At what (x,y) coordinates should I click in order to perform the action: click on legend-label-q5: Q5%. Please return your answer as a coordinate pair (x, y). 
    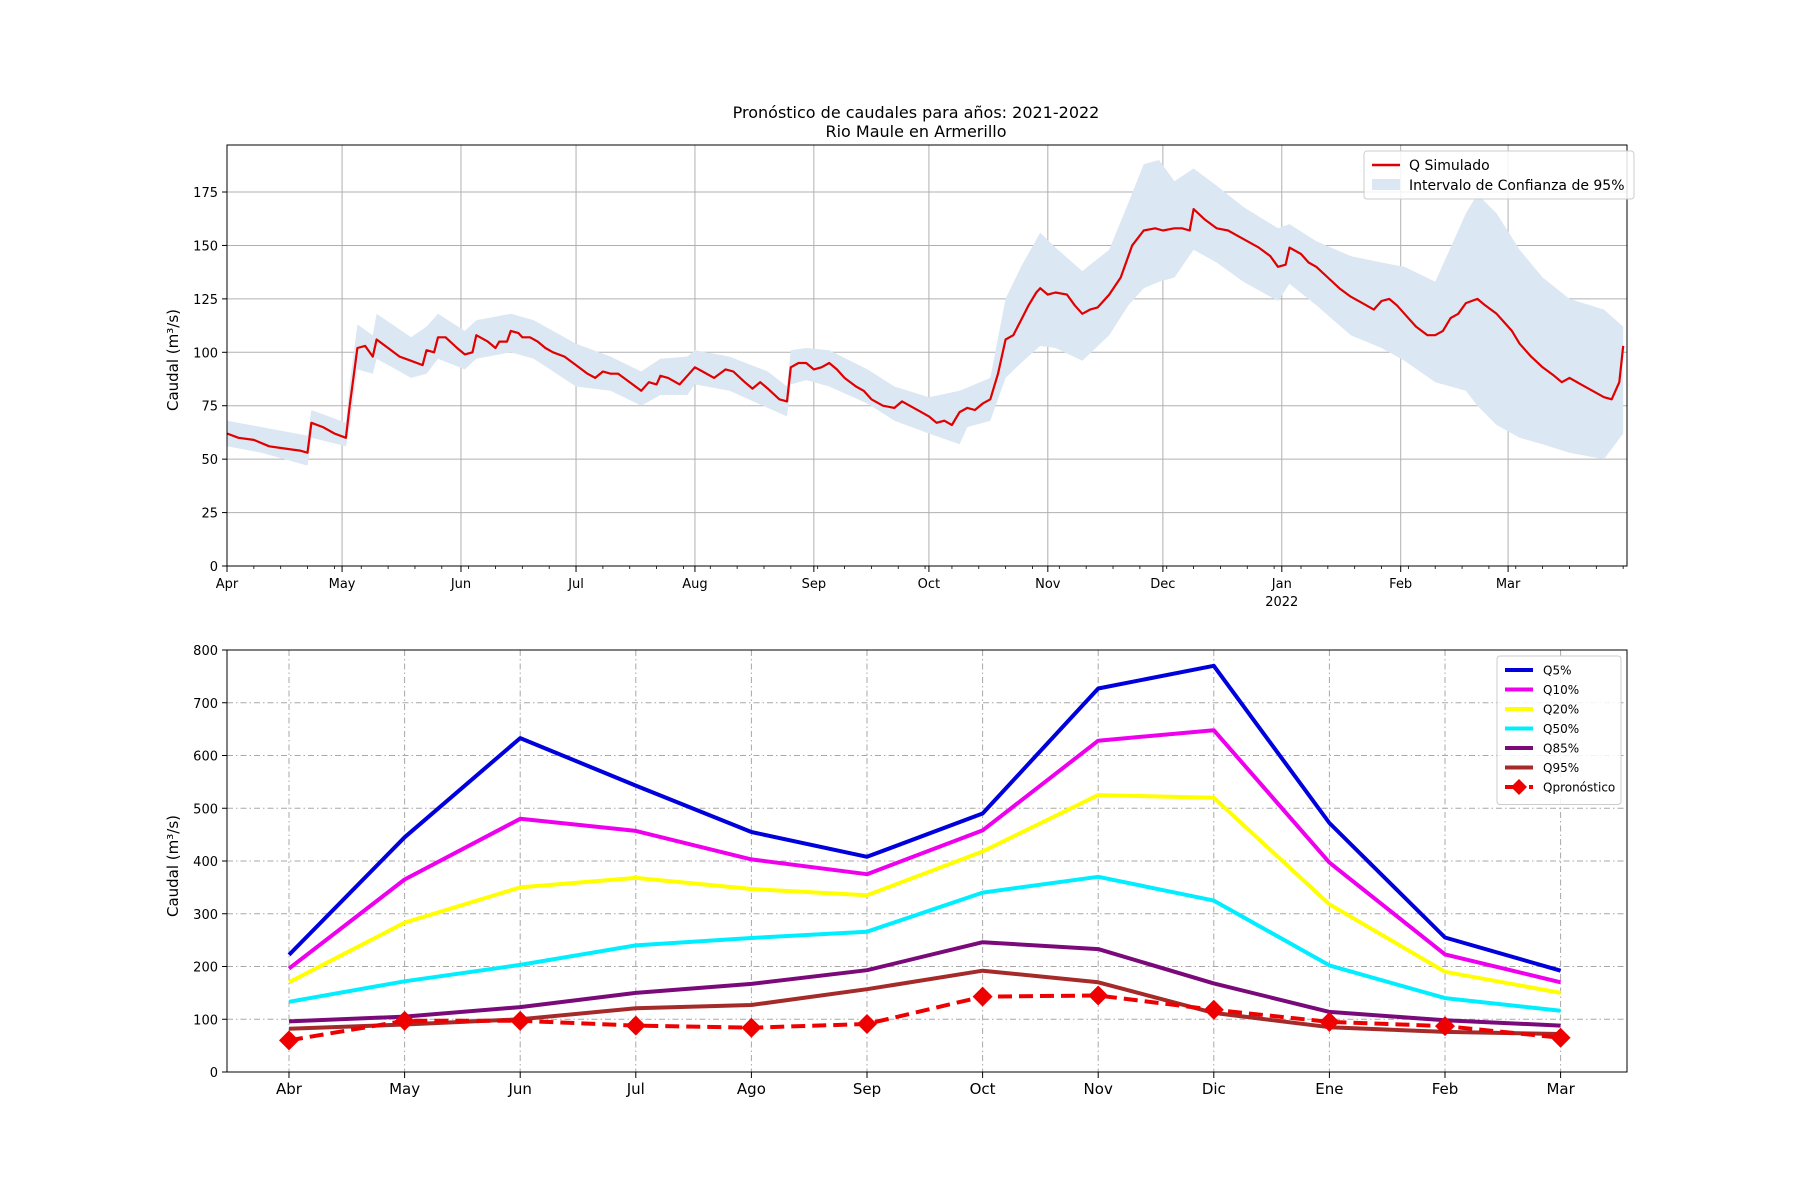
    Looking at the image, I should click on (1557, 671).